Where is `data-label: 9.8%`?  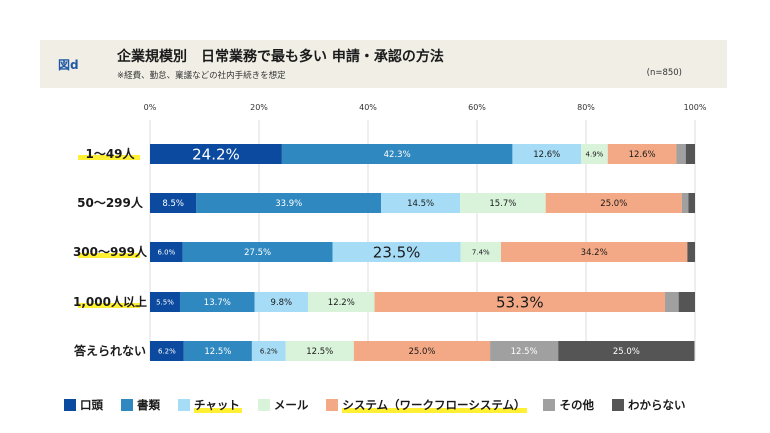 data-label: 9.8% is located at coordinates (282, 303).